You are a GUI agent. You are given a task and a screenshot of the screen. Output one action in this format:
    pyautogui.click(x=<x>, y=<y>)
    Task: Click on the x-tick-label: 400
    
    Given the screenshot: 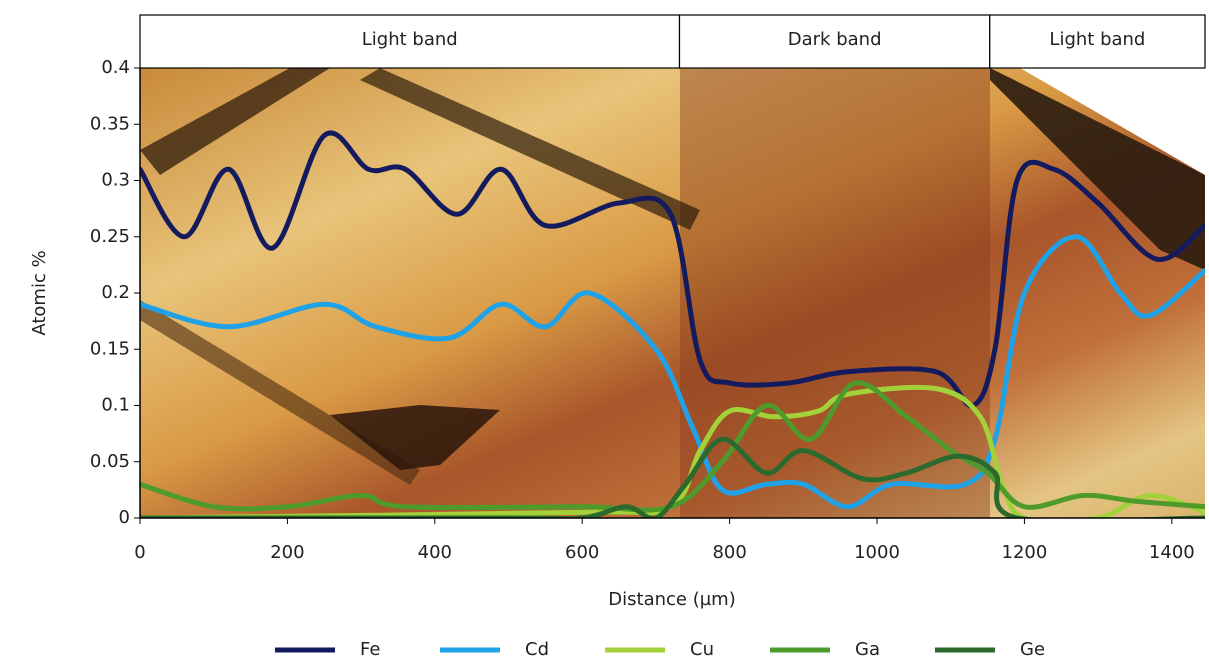 What is the action you would take?
    pyautogui.click(x=435, y=552)
    